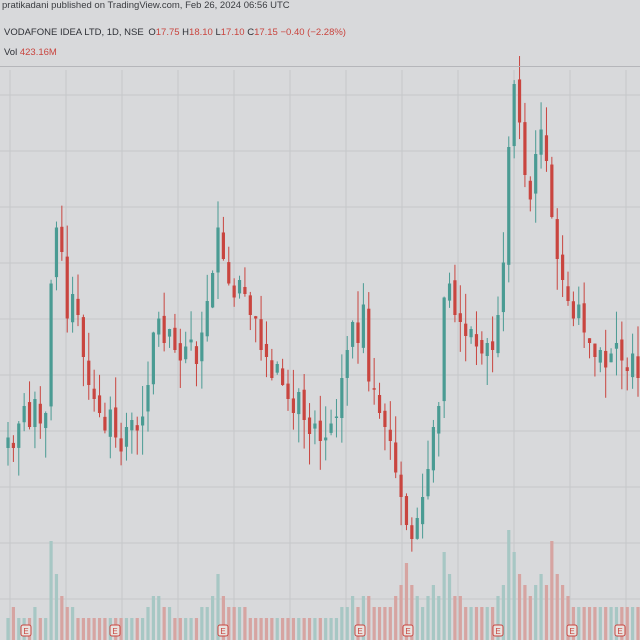 The image size is (640, 640). What do you see at coordinates (152, 32) in the screenshot?
I see `open-label: O` at bounding box center [152, 32].